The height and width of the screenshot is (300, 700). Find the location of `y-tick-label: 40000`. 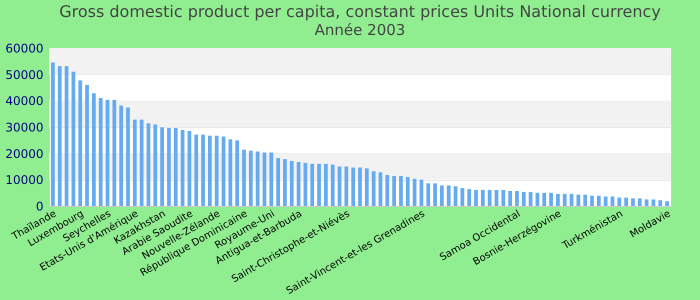

y-tick-label: 40000 is located at coordinates (24, 101).